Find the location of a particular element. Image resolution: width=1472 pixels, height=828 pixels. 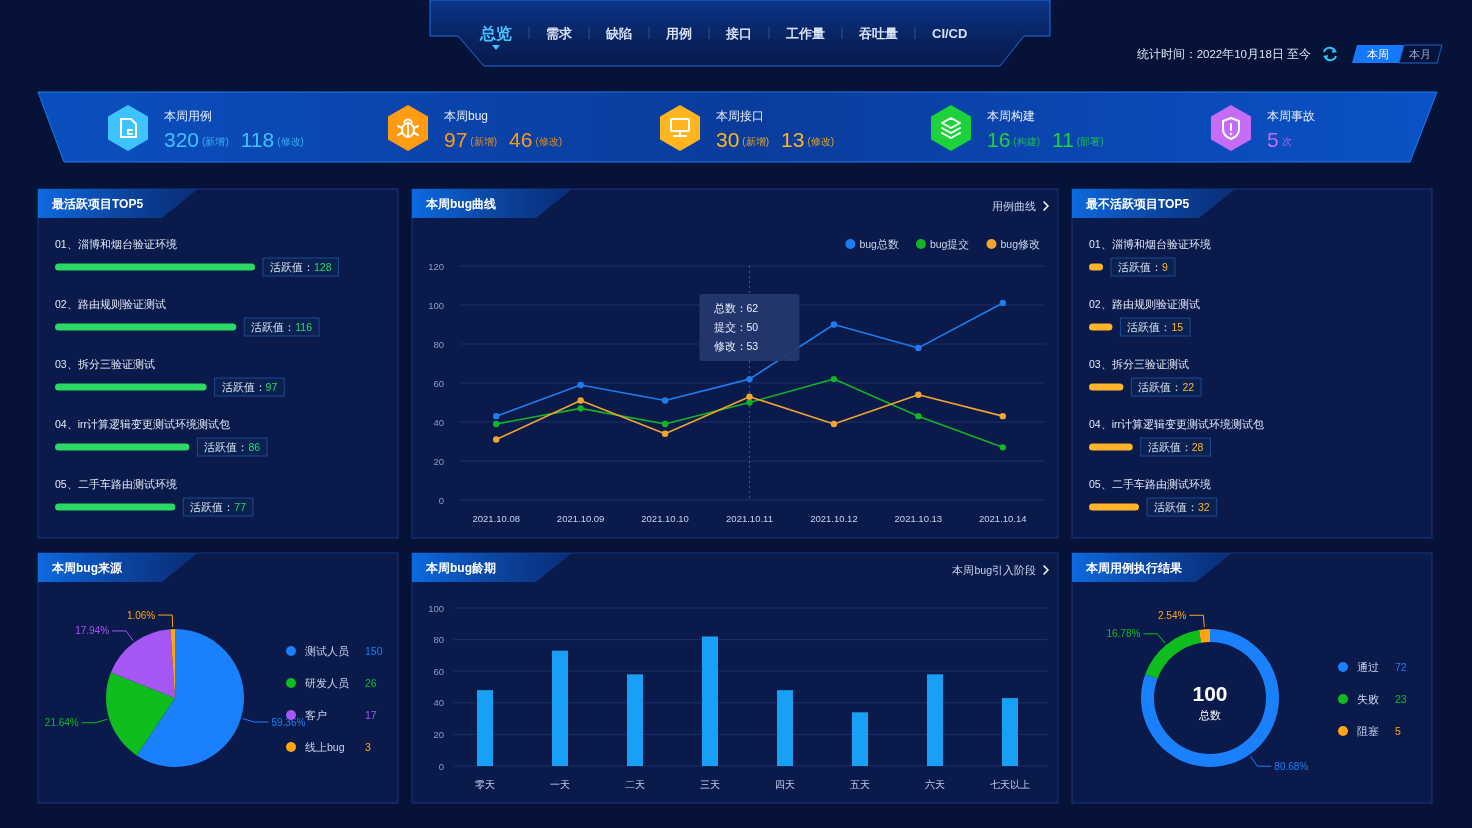

text: 本周接口 is located at coordinates (740, 116).